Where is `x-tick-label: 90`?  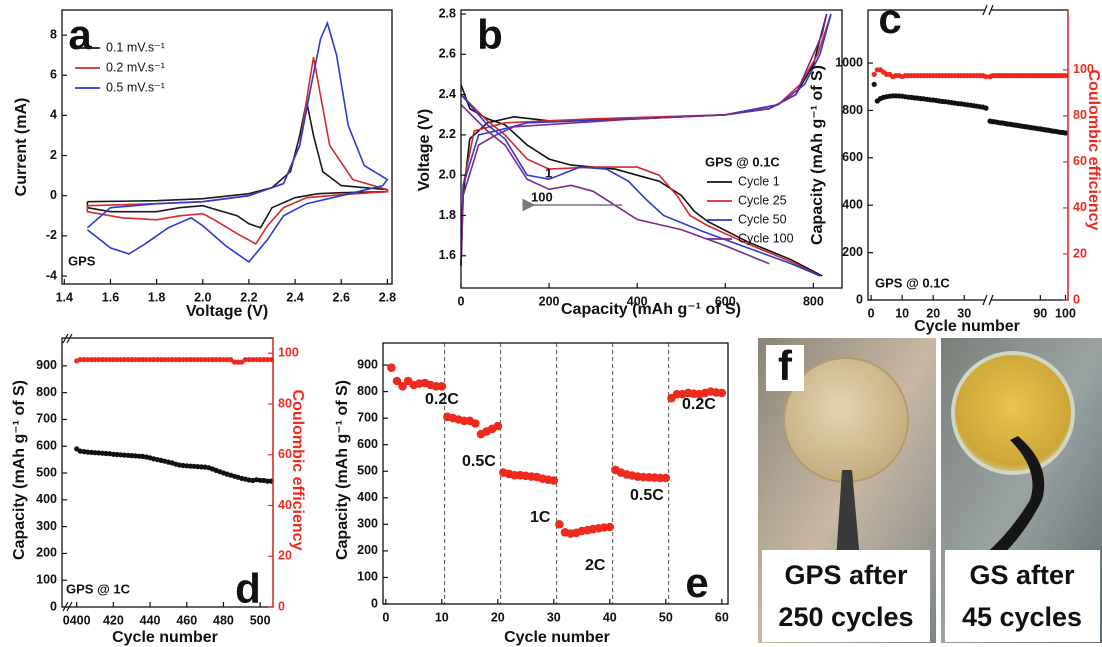 x-tick-label: 90 is located at coordinates (1040, 313).